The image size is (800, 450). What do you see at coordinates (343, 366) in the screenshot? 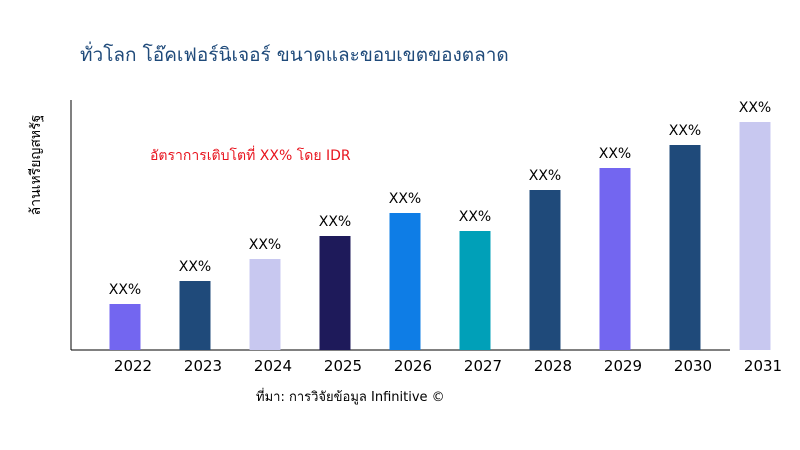
I see `x-tick-label-2025: 2025` at bounding box center [343, 366].